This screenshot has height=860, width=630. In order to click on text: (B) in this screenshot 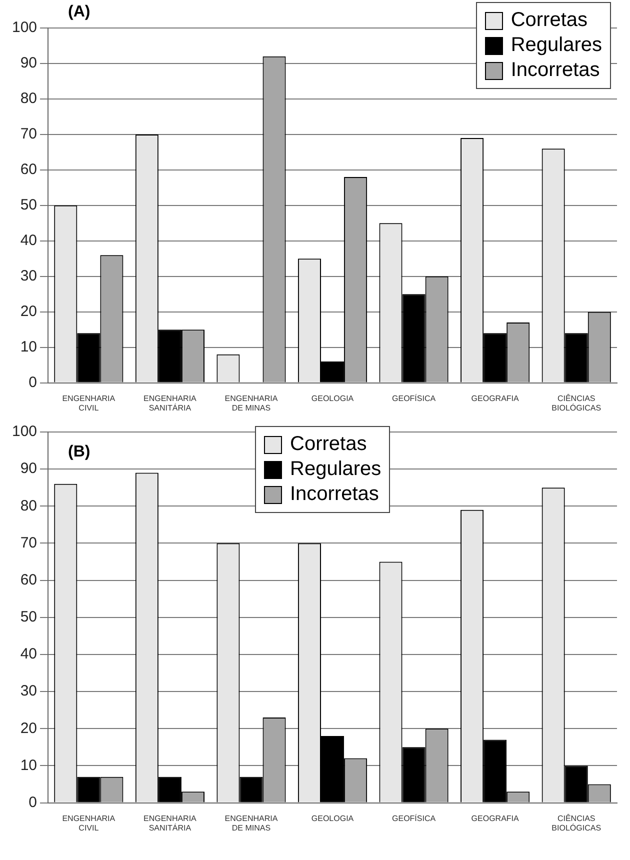, I will do `click(79, 451)`.